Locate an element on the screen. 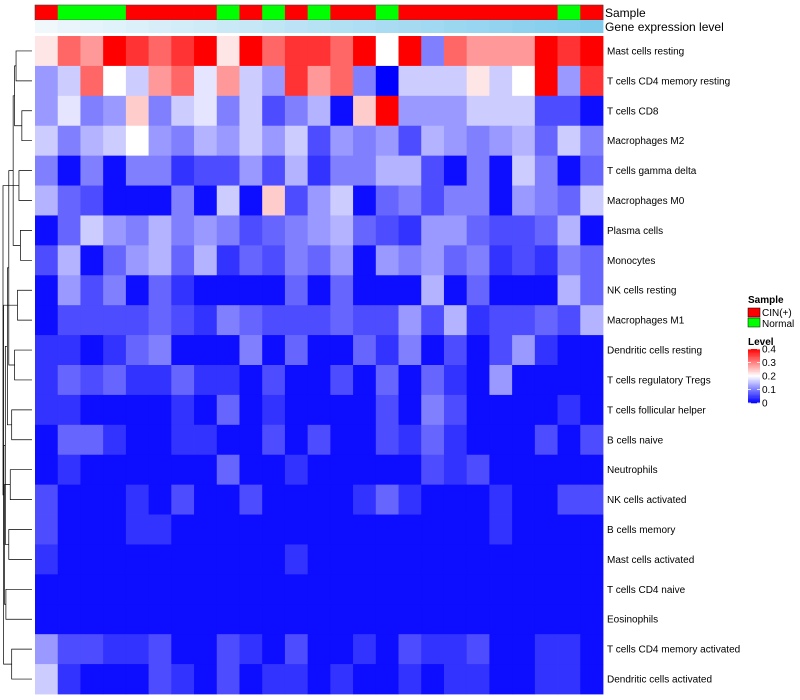 The width and height of the screenshot is (800, 700). legend-tick-label: 0.2 is located at coordinates (769, 377).